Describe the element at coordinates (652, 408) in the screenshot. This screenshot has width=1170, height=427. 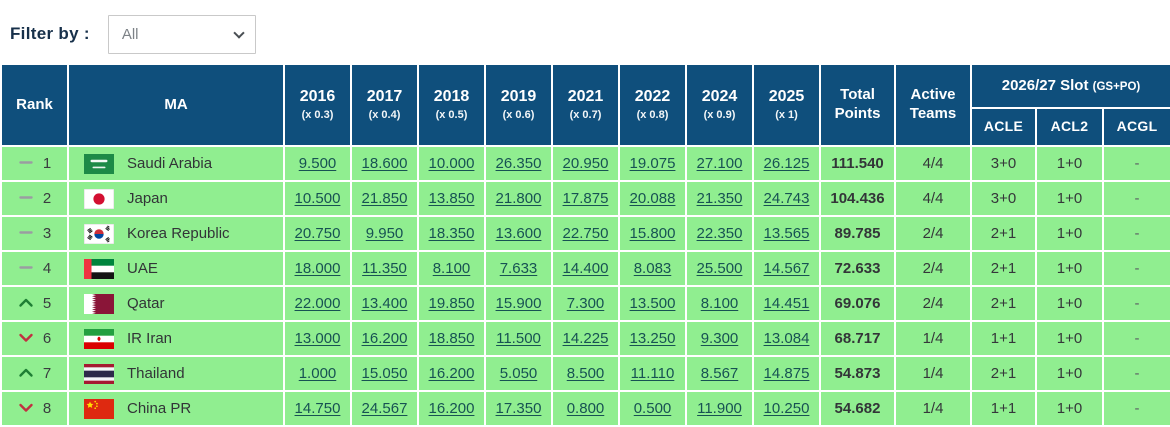
I see `score-link: 0.500` at that location.